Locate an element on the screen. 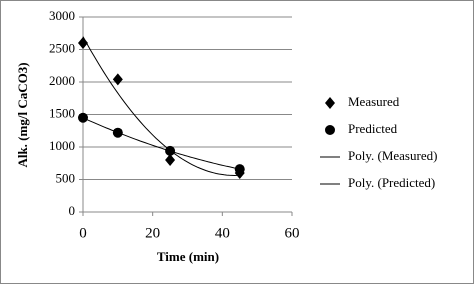 The width and height of the screenshot is (474, 284). x-axis-title: Time (min) is located at coordinates (188, 256).